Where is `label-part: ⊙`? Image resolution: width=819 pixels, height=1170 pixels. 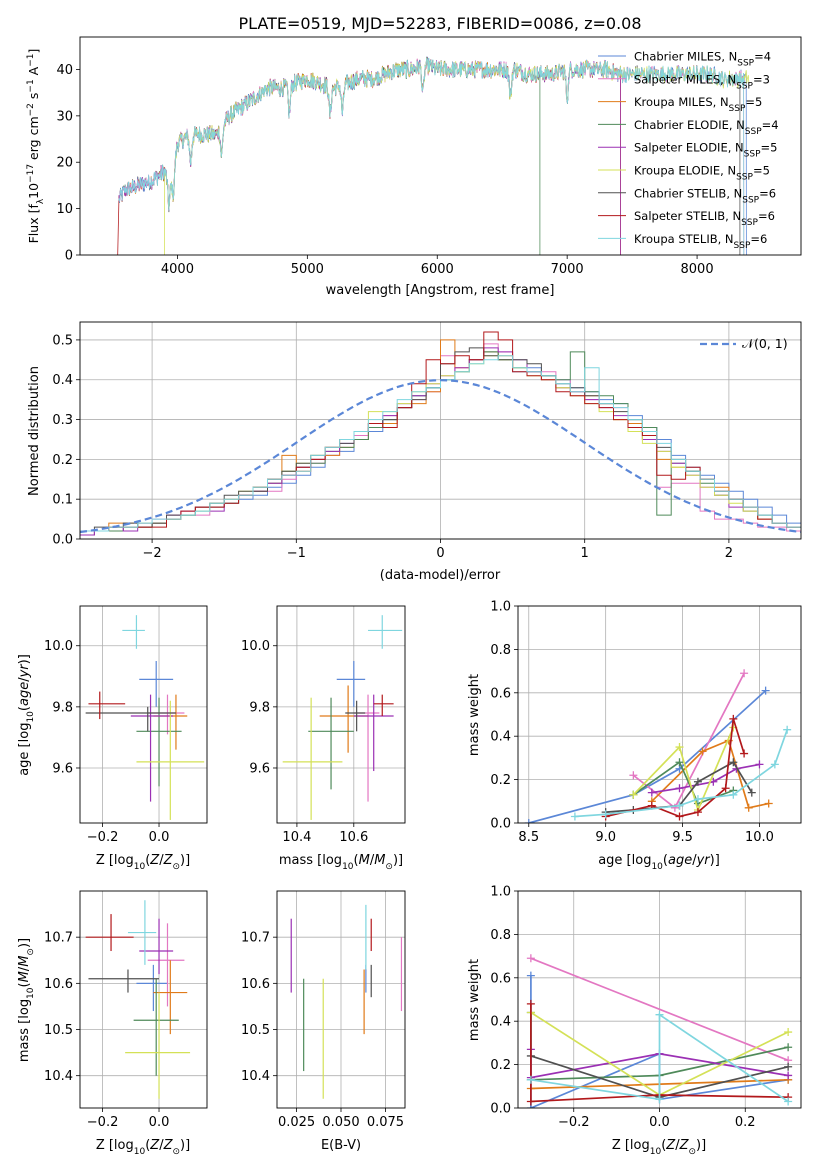 label-part: ⊙ is located at coordinates (389, 867).